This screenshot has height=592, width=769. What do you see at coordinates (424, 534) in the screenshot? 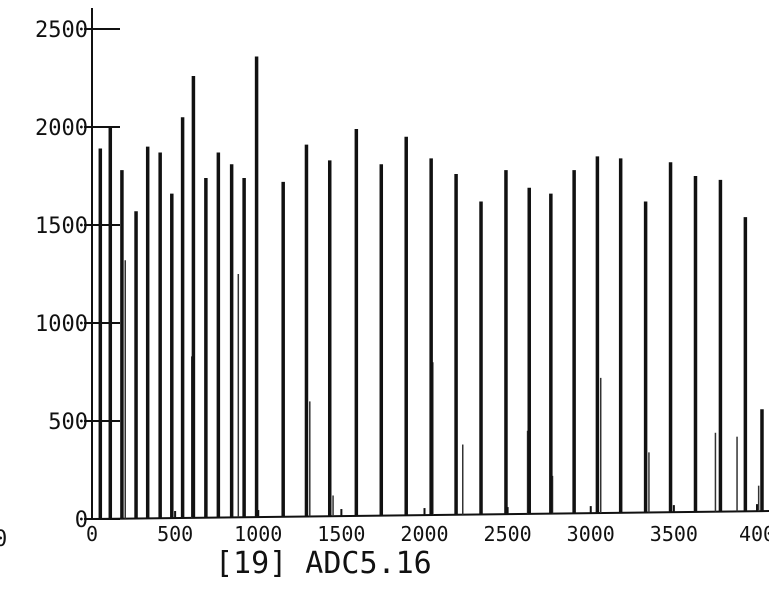
I see `x-tick-label: 2000` at bounding box center [424, 534].